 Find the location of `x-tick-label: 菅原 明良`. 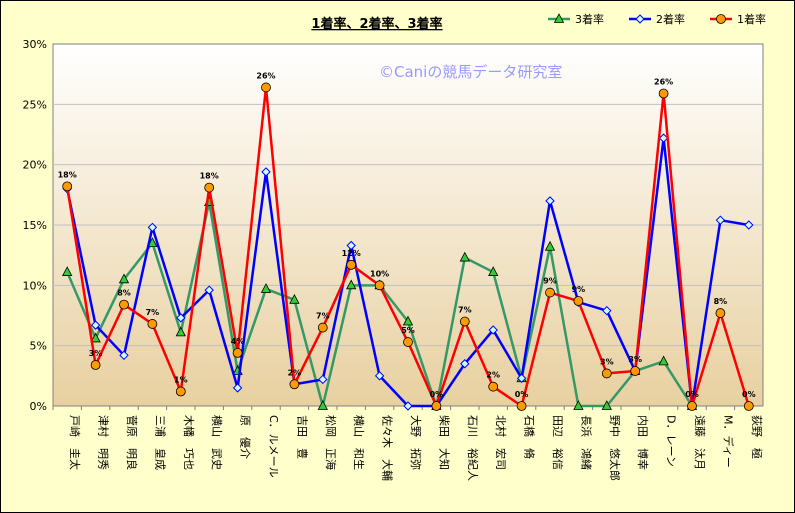

x-tick-label: 菅原 明良 is located at coordinates (132, 442).